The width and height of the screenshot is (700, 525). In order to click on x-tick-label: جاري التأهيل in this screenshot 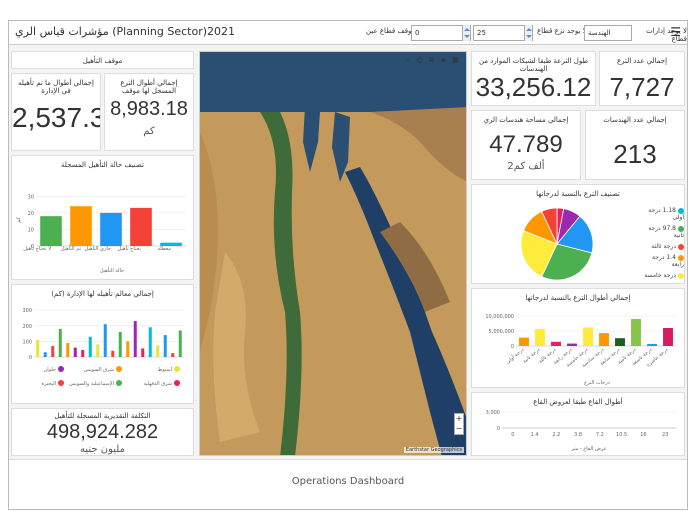, I will do `click(98, 248)`.